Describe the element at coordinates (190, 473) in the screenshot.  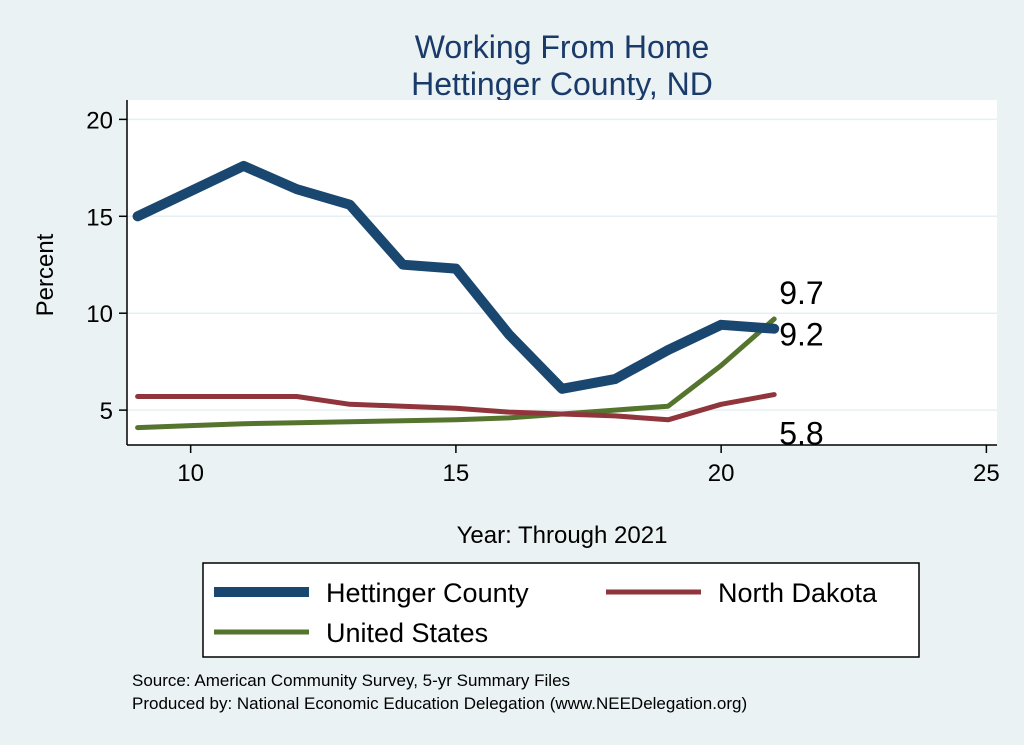
I see `x-tick-label: 10` at that location.